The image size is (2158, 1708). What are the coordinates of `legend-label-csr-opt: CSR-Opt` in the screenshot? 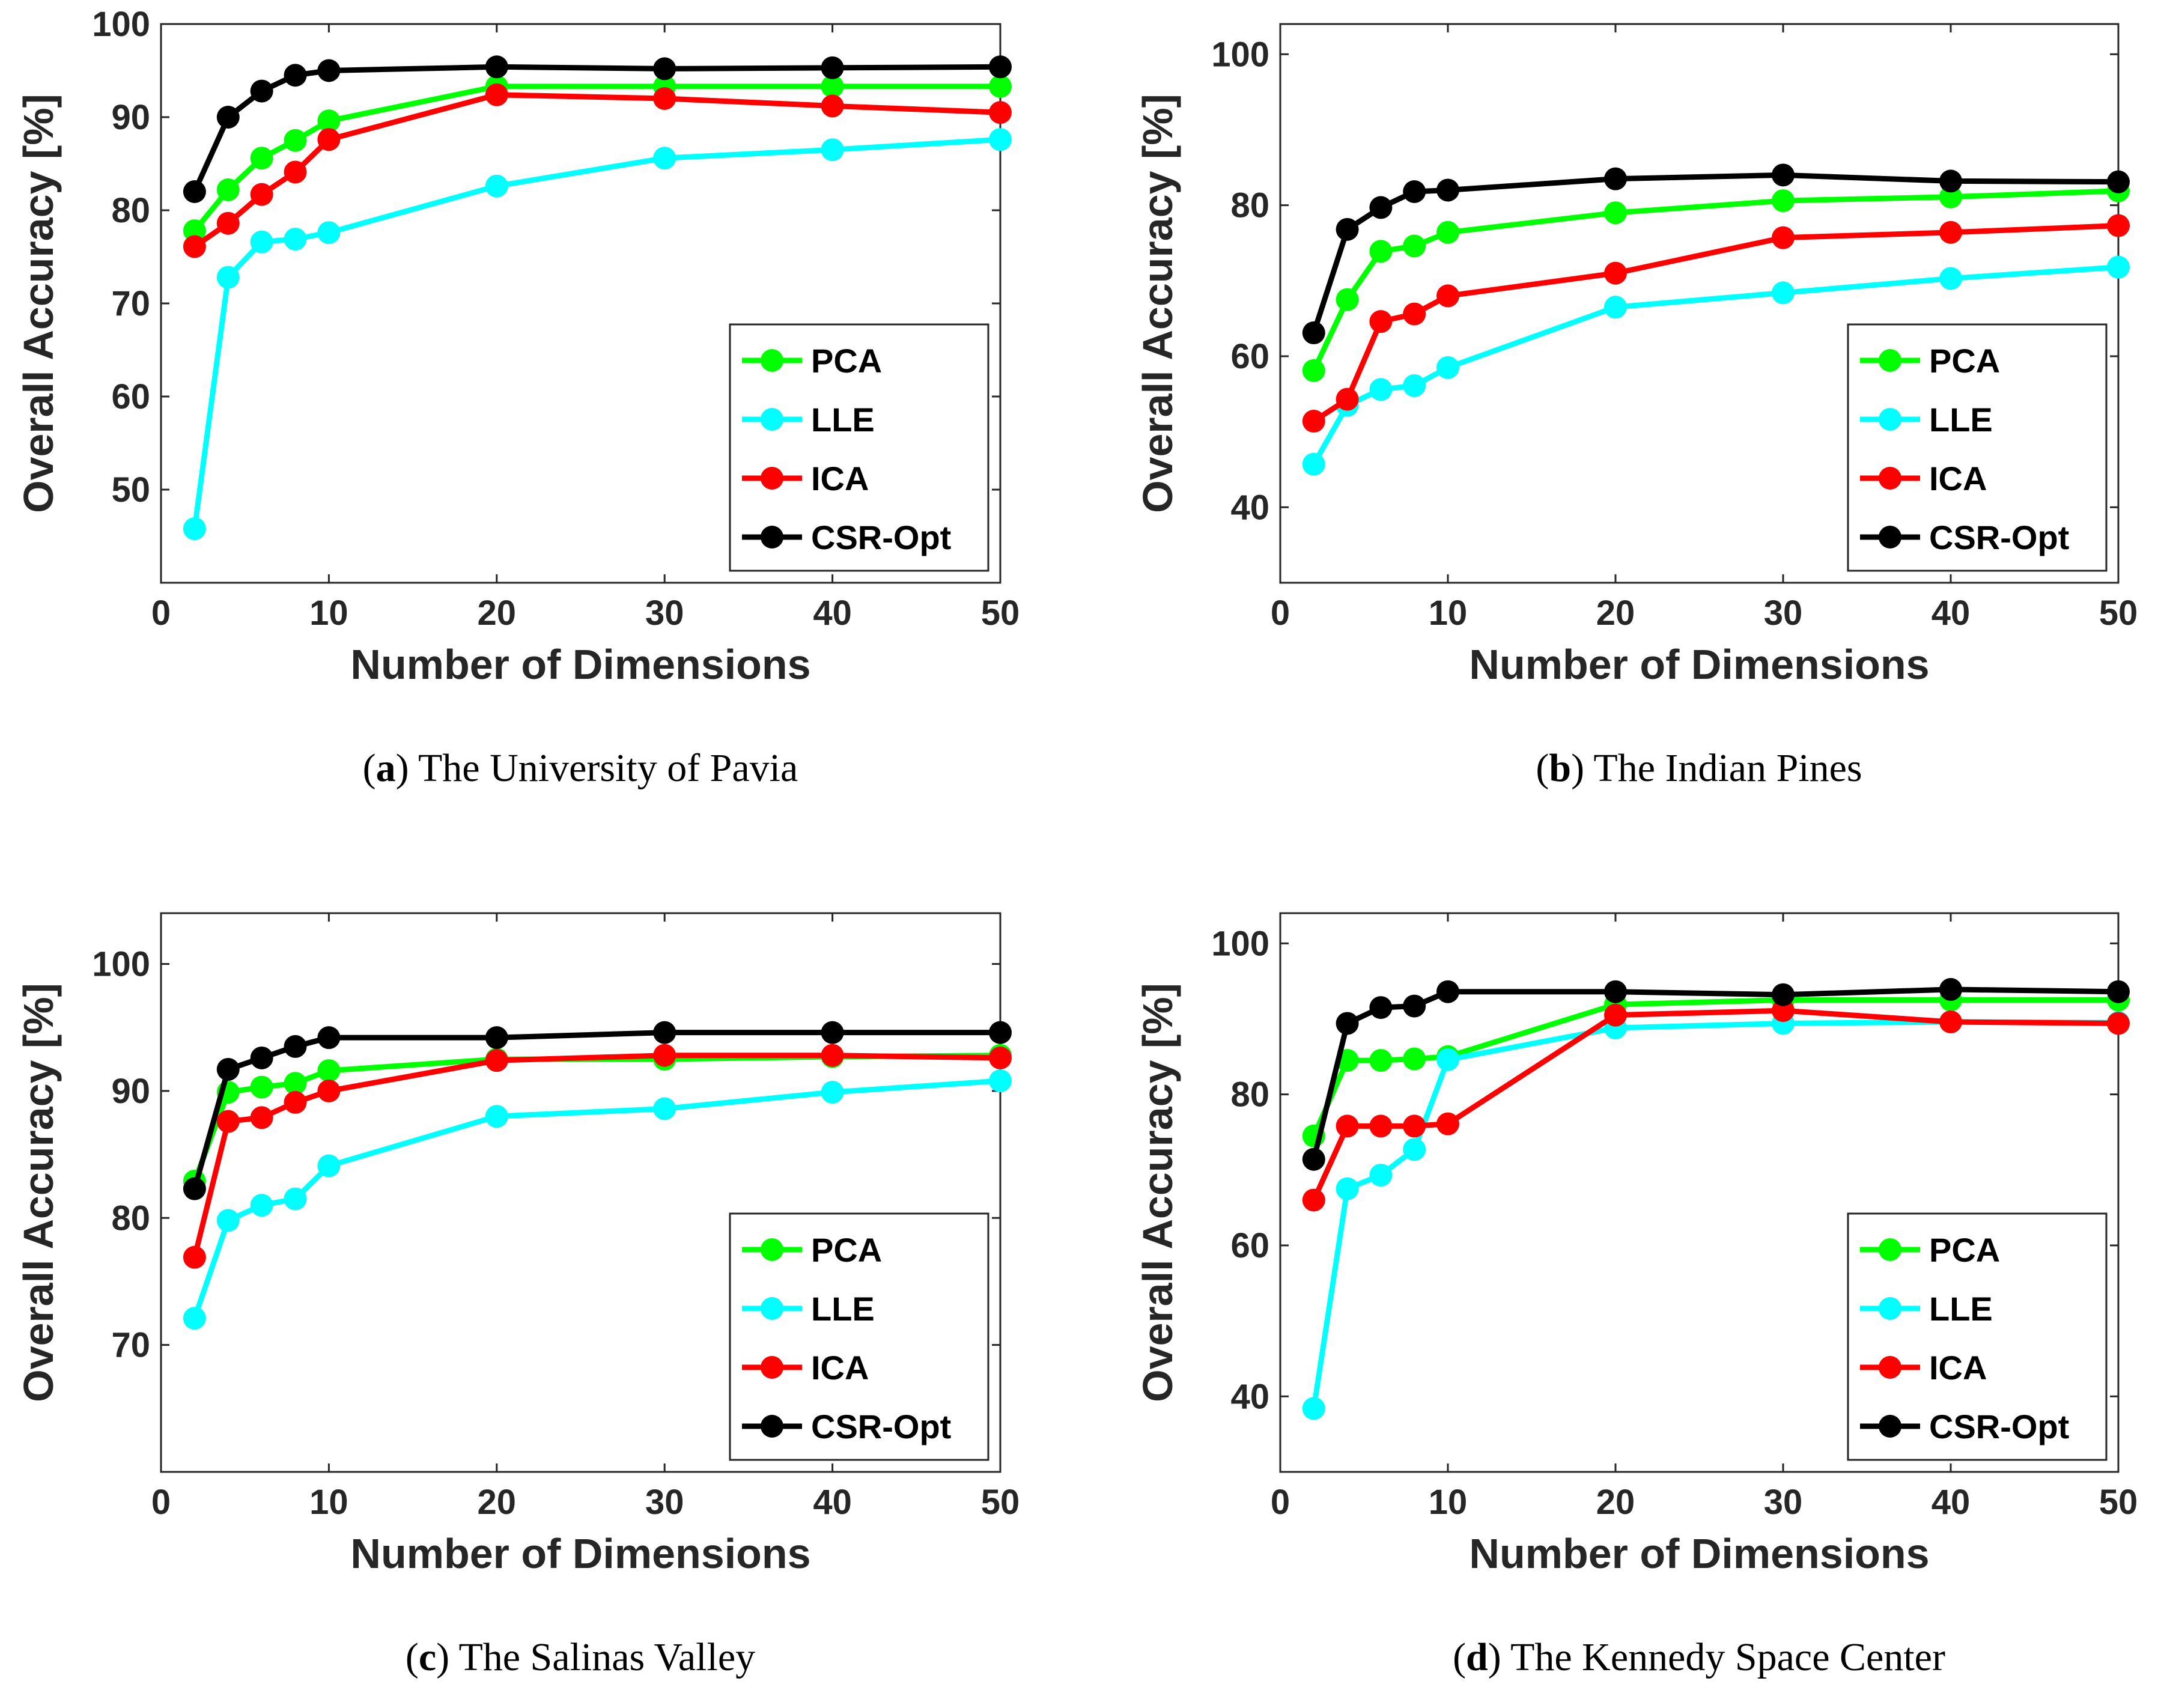 It's located at (1999, 537).